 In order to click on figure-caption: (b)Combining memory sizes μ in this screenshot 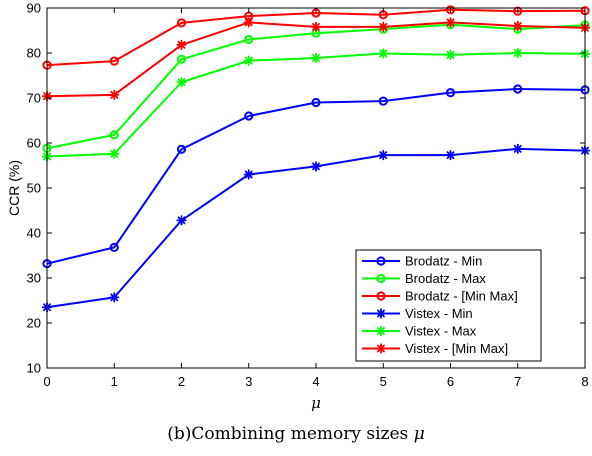, I will do `click(296, 434)`.